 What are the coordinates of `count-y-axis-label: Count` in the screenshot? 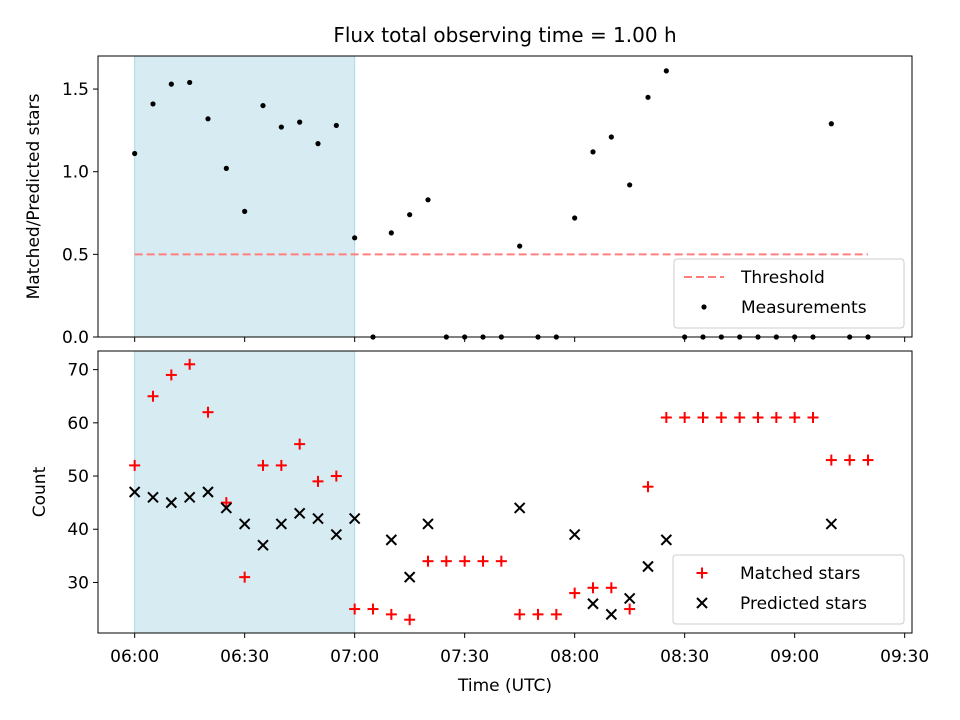 It's located at (40, 491).